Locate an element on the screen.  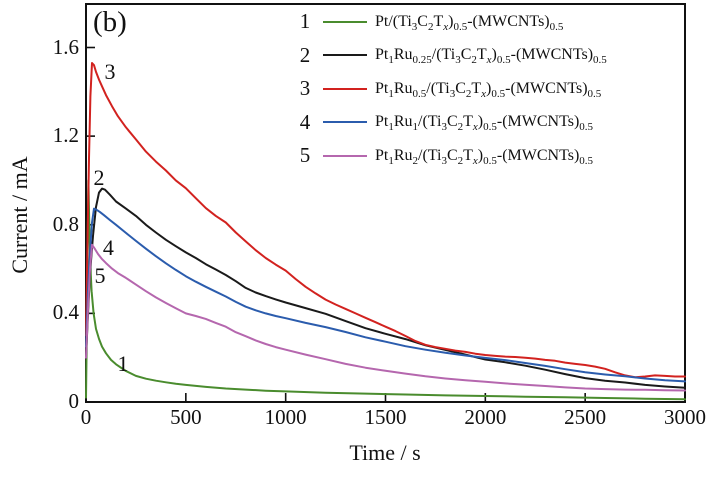
legend-item-label: Pt1Ru2/(Ti3C2Tx)0.5-(MWCNTs)0.5 is located at coordinates (484, 156).